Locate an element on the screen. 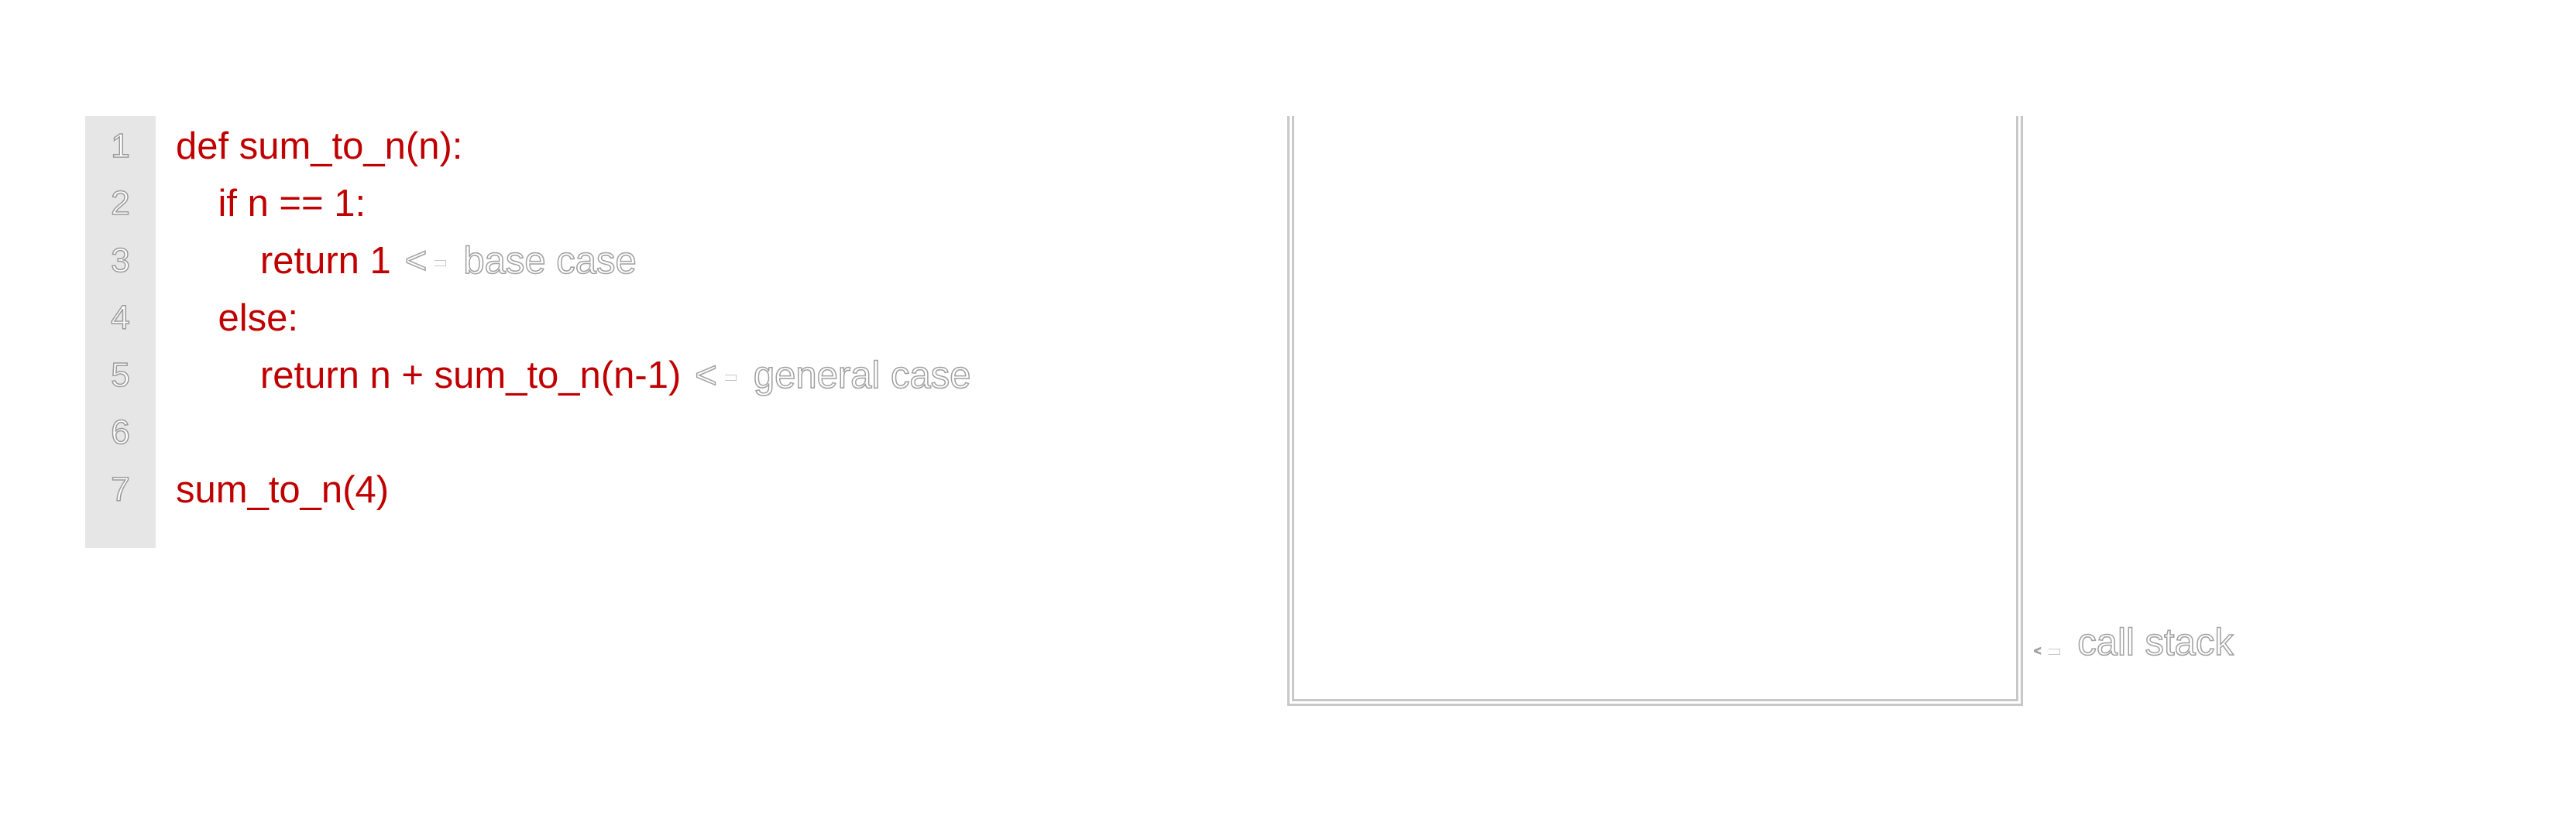  general-case-label: general case is located at coordinates (862, 375).